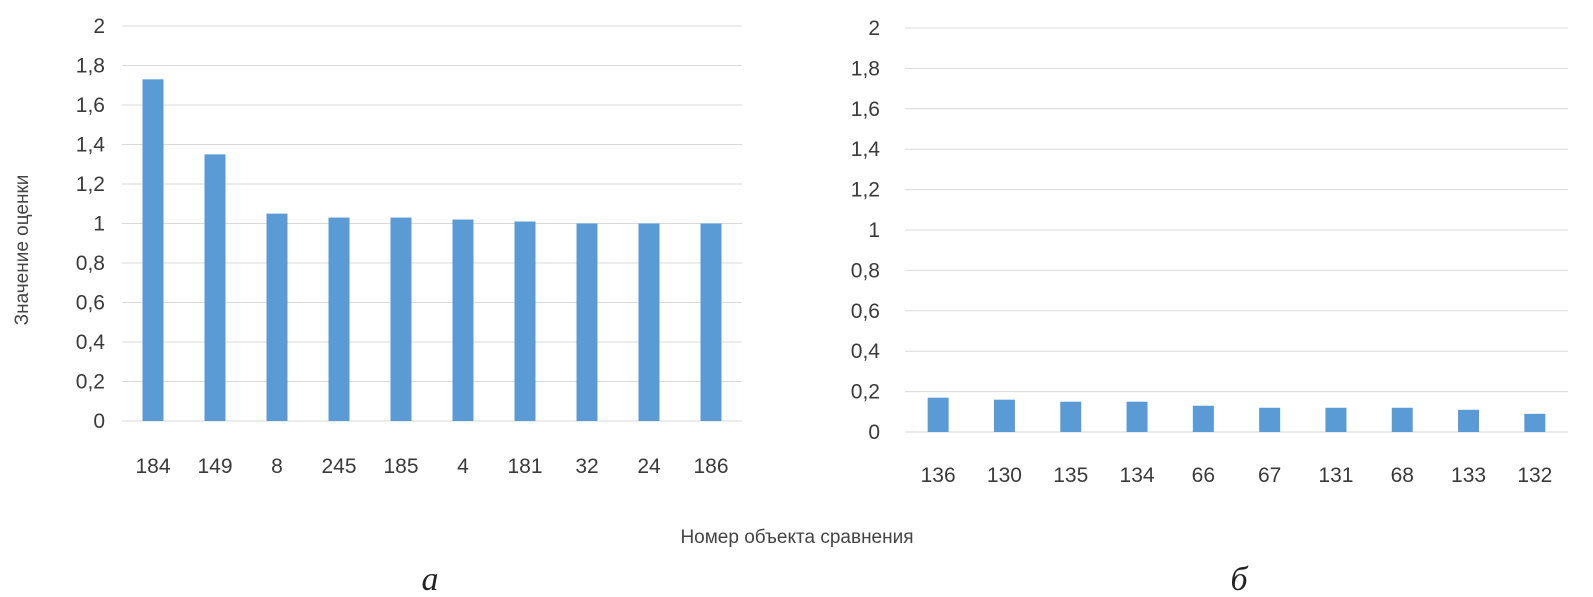 Image resolution: width=1593 pixels, height=597 pixels. Describe the element at coordinates (649, 466) in the screenshot. I see `chart-a-x-tick-label: 24` at that location.